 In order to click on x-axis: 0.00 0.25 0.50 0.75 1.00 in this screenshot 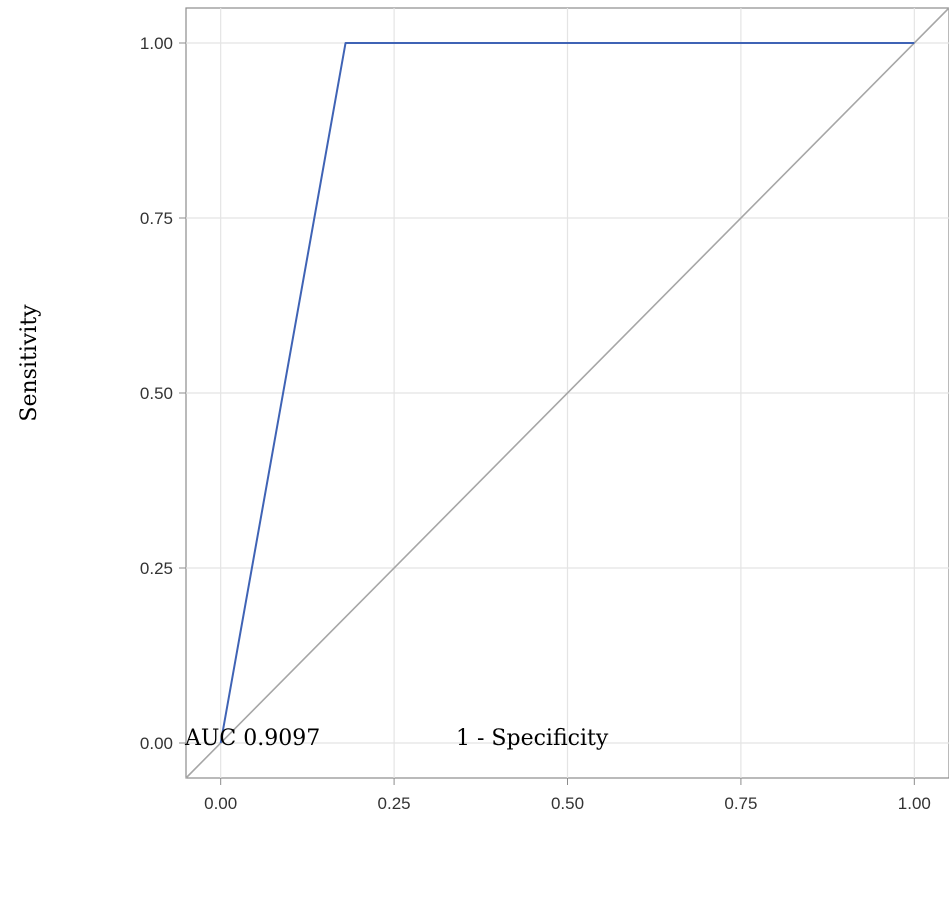, I will do `click(567, 795)`.